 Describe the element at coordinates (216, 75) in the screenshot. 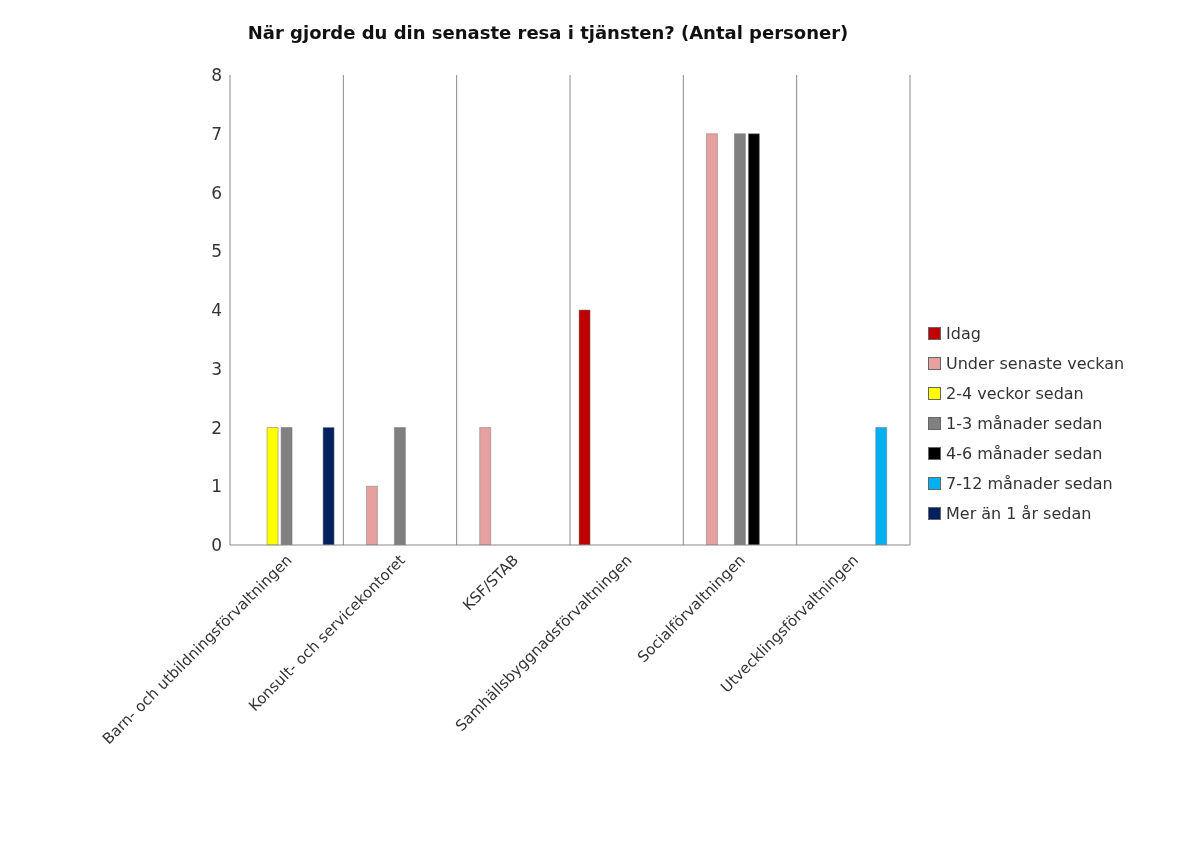

I see `y-tick-label: 8` at that location.